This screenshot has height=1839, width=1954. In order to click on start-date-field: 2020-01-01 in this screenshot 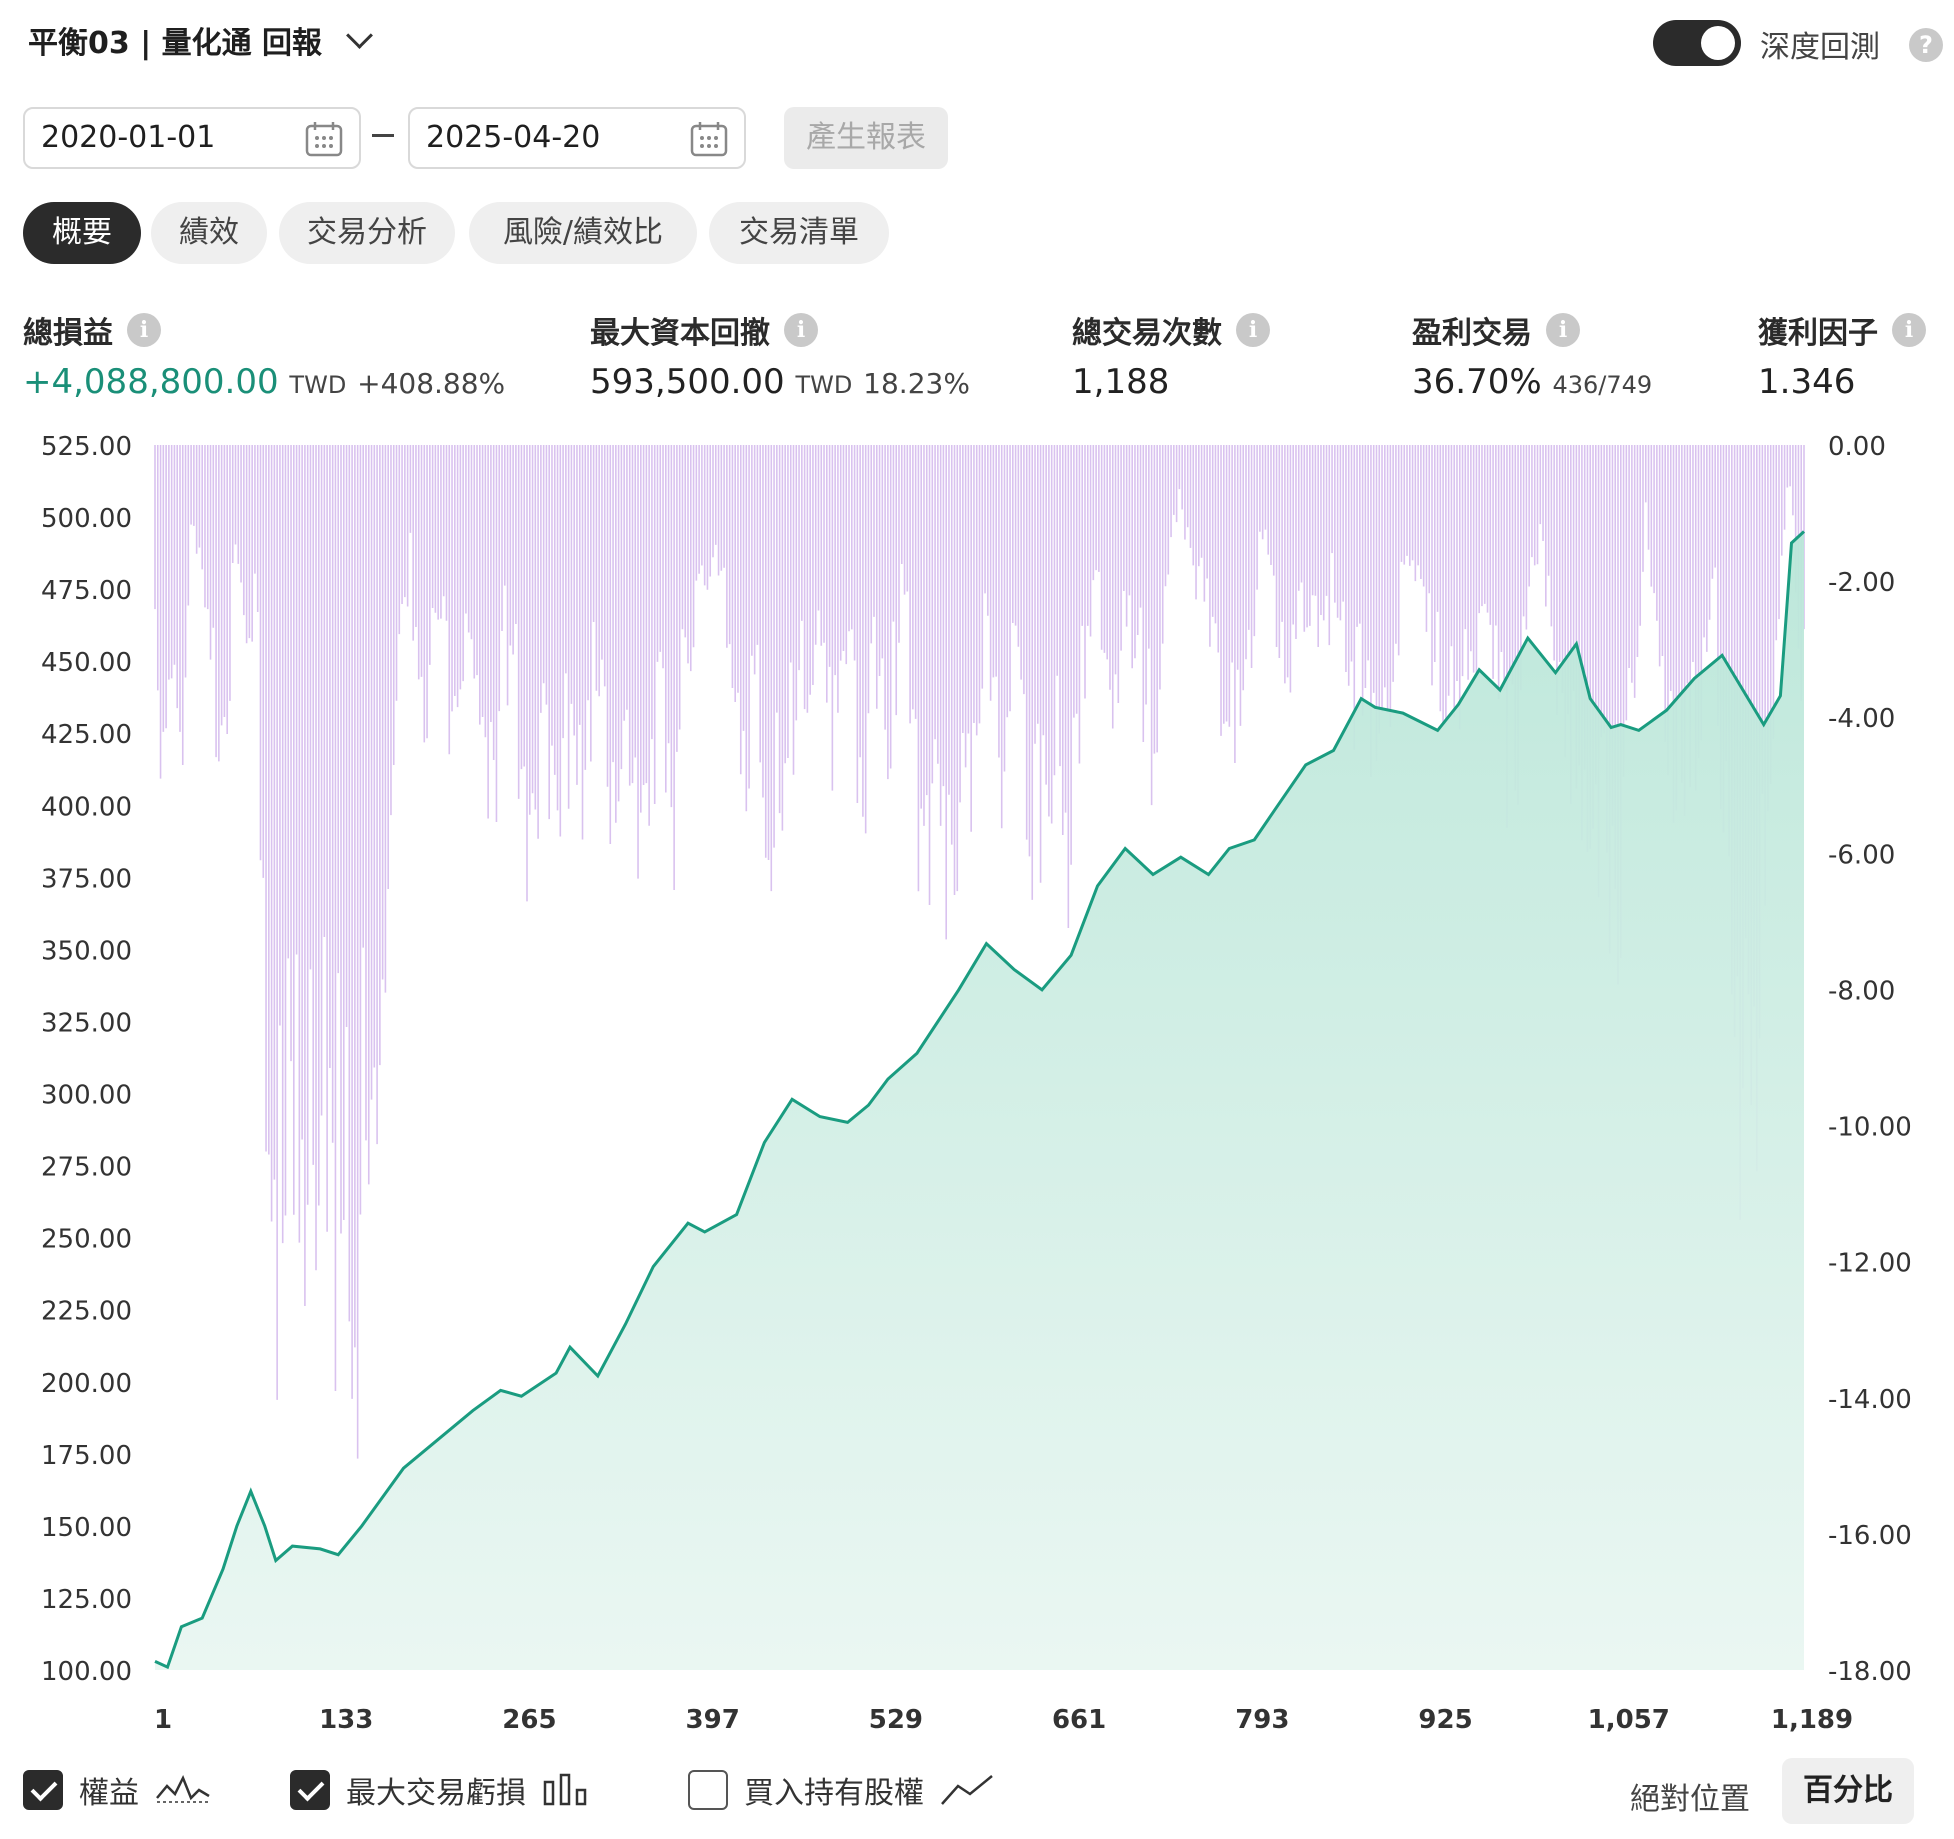, I will do `click(192, 138)`.